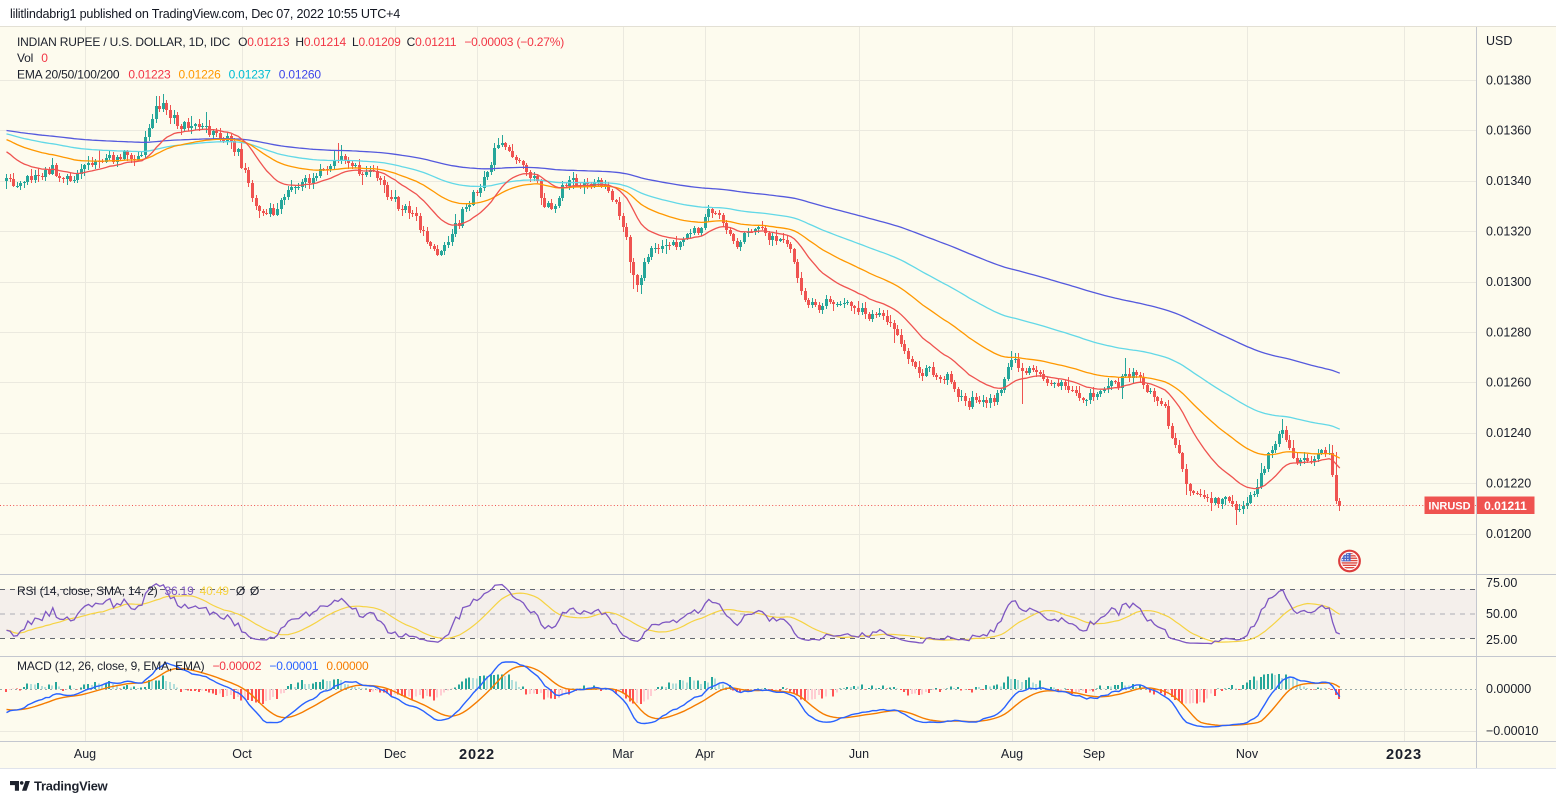 Image resolution: width=1556 pixels, height=804 pixels. I want to click on svg-text: Nov, so click(1247, 754).